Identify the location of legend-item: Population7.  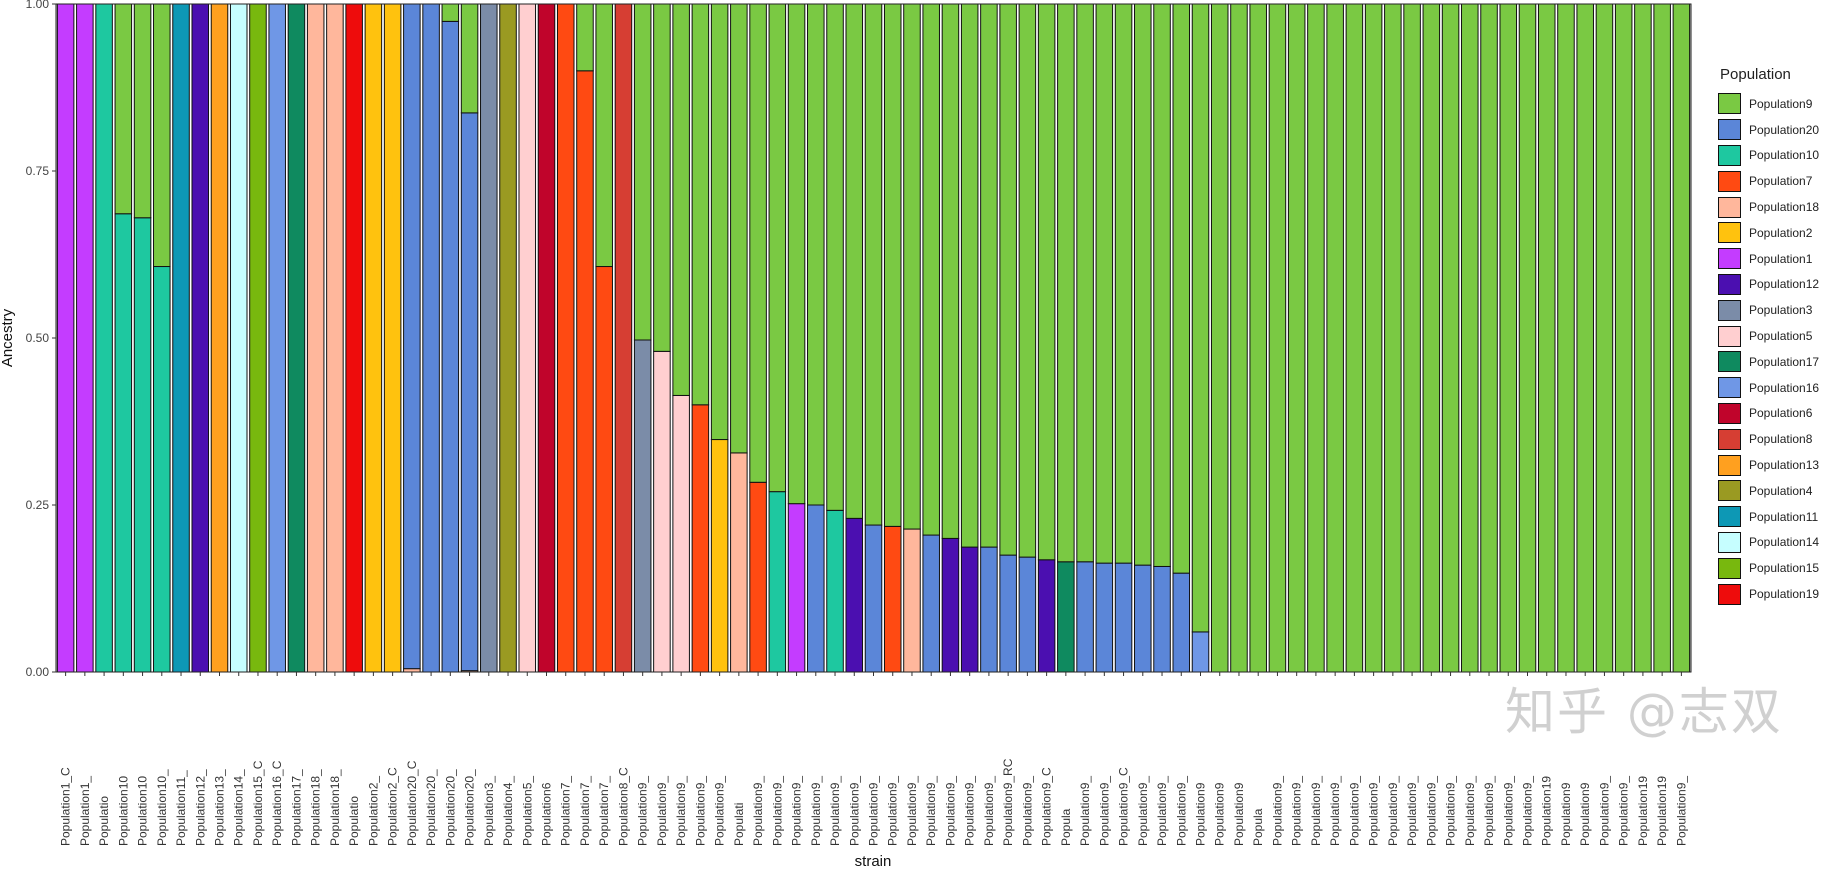
(1768, 181).